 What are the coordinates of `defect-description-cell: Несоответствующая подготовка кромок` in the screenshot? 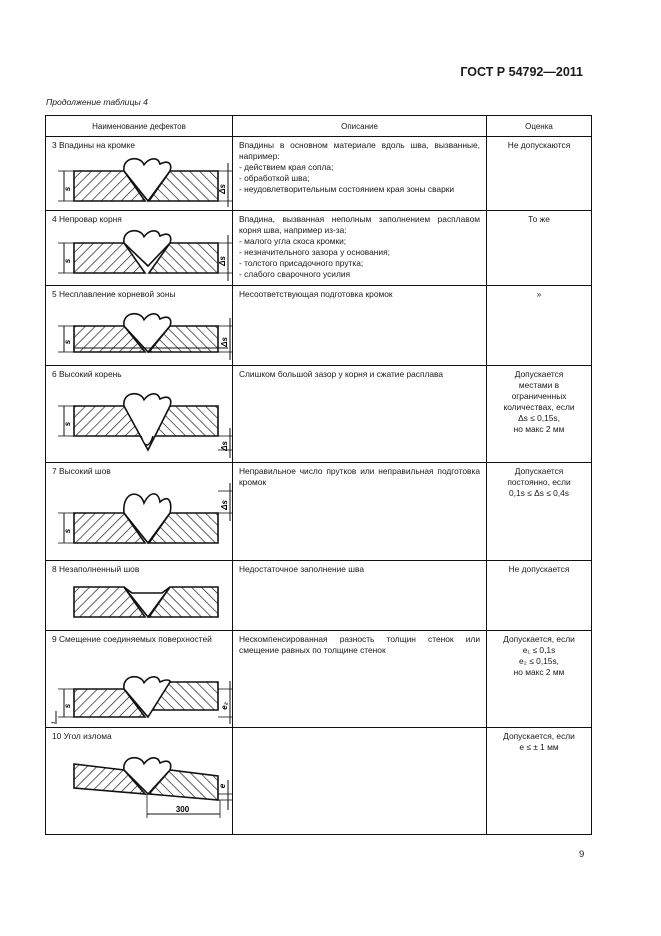 It's located at (359, 325).